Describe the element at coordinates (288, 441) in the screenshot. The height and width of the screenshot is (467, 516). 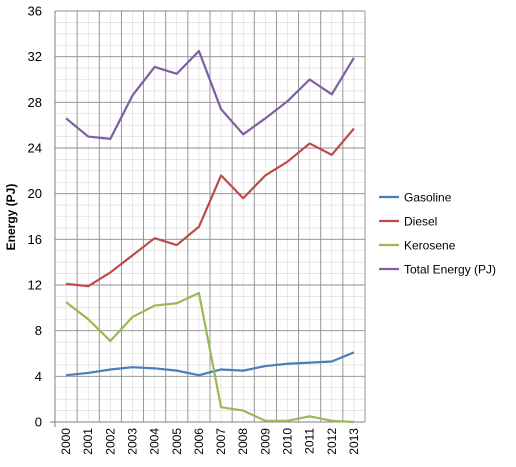
I see `x-tick-label: 2010` at that location.